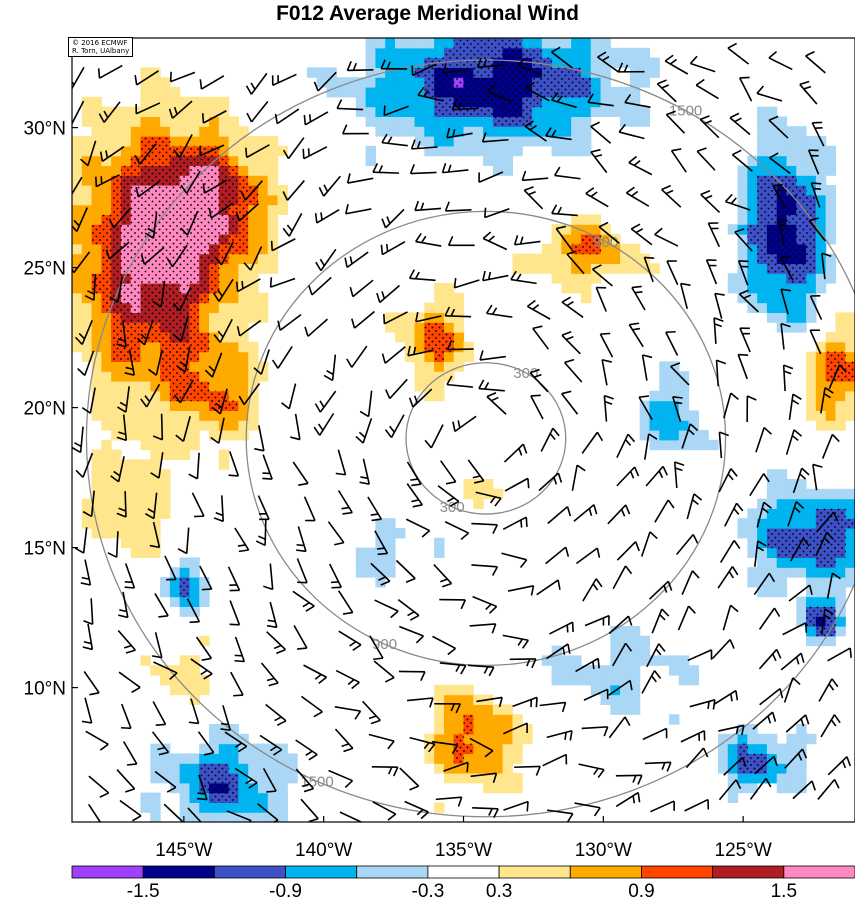  Describe the element at coordinates (499, 890) in the screenshot. I see `colorbar-label: 0.3` at that location.